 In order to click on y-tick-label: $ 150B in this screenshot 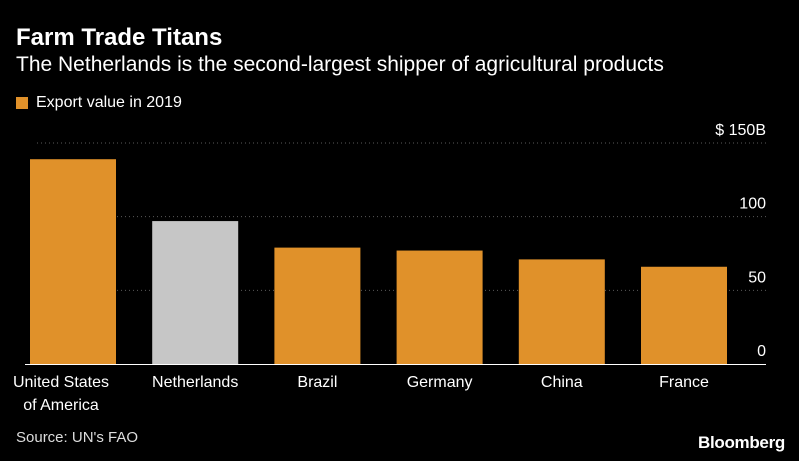, I will do `click(740, 130)`.